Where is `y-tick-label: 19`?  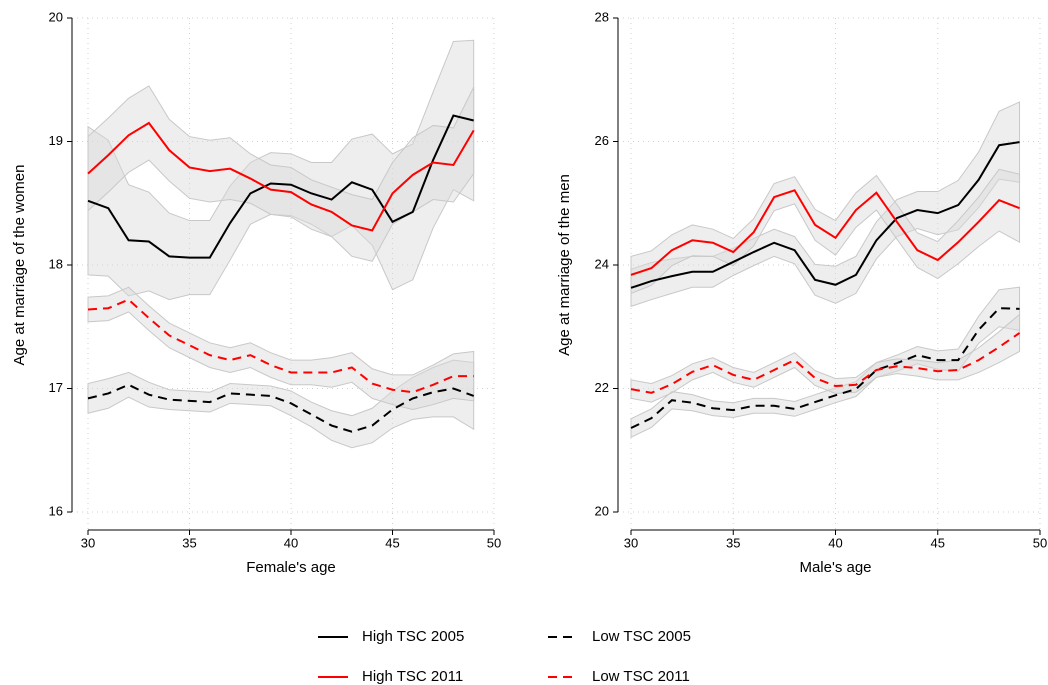 y-tick-label: 19 is located at coordinates (56, 140).